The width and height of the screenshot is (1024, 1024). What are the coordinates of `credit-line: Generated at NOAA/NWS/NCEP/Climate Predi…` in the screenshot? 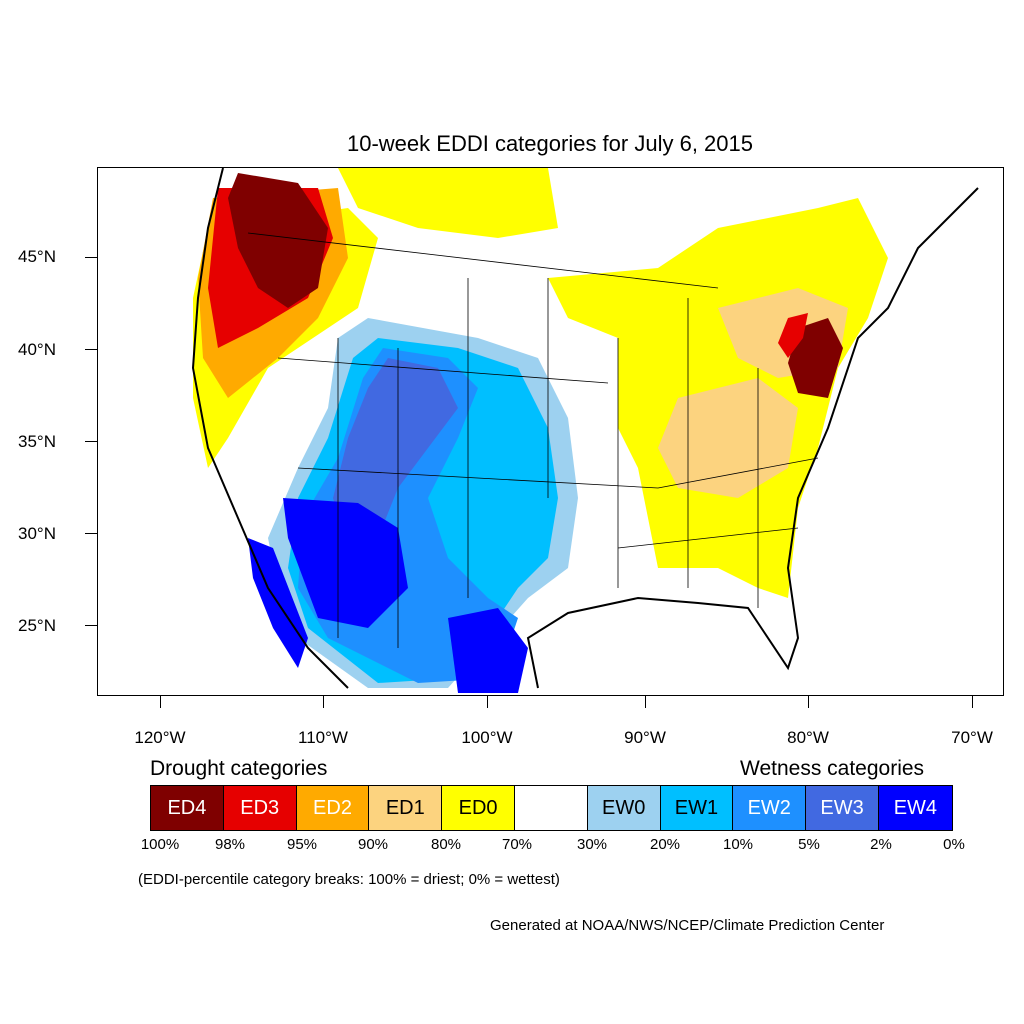 It's located at (687, 925).